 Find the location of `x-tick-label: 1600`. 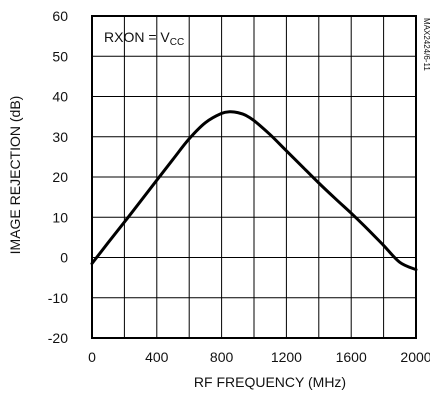

x-tick-label: 1600 is located at coordinates (351, 357).